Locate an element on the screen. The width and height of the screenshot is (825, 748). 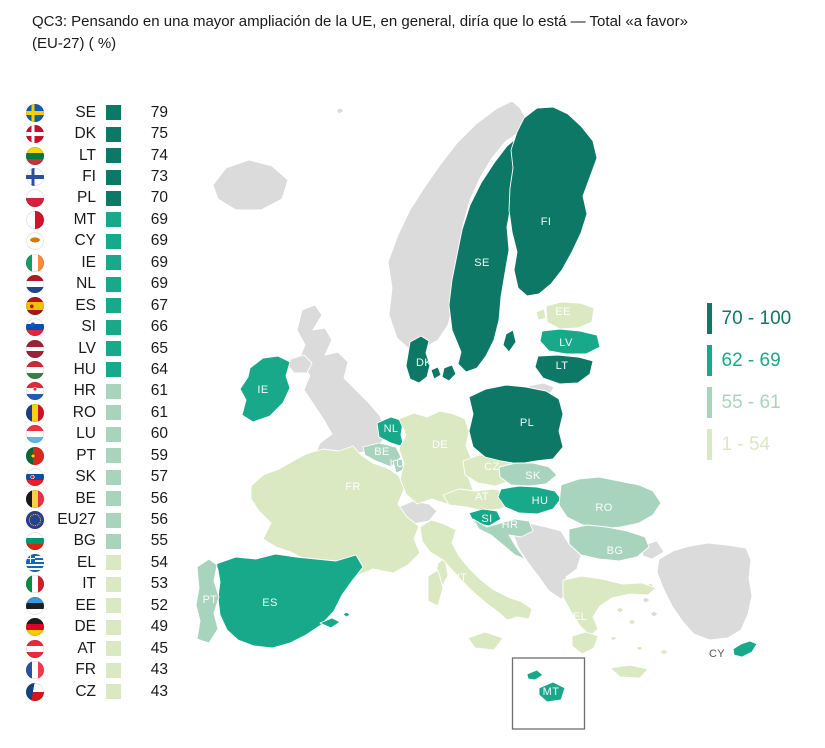
ranking-row: BG 55 is located at coordinates (97, 541).